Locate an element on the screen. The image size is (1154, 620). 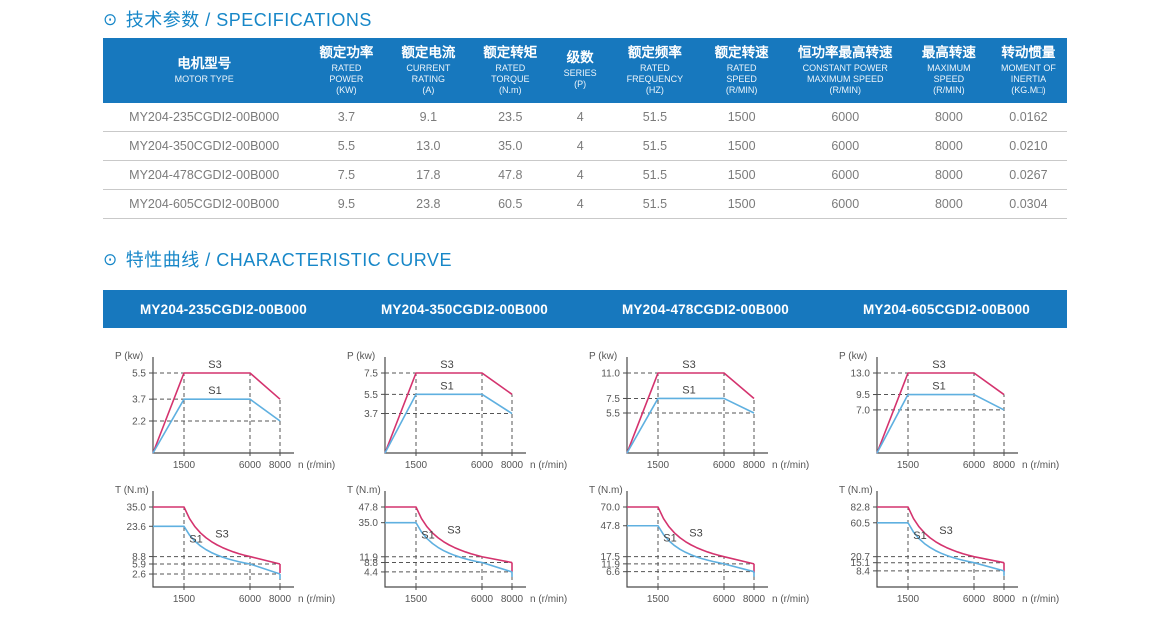
y-tick-label: 47.8 is located at coordinates (611, 526).